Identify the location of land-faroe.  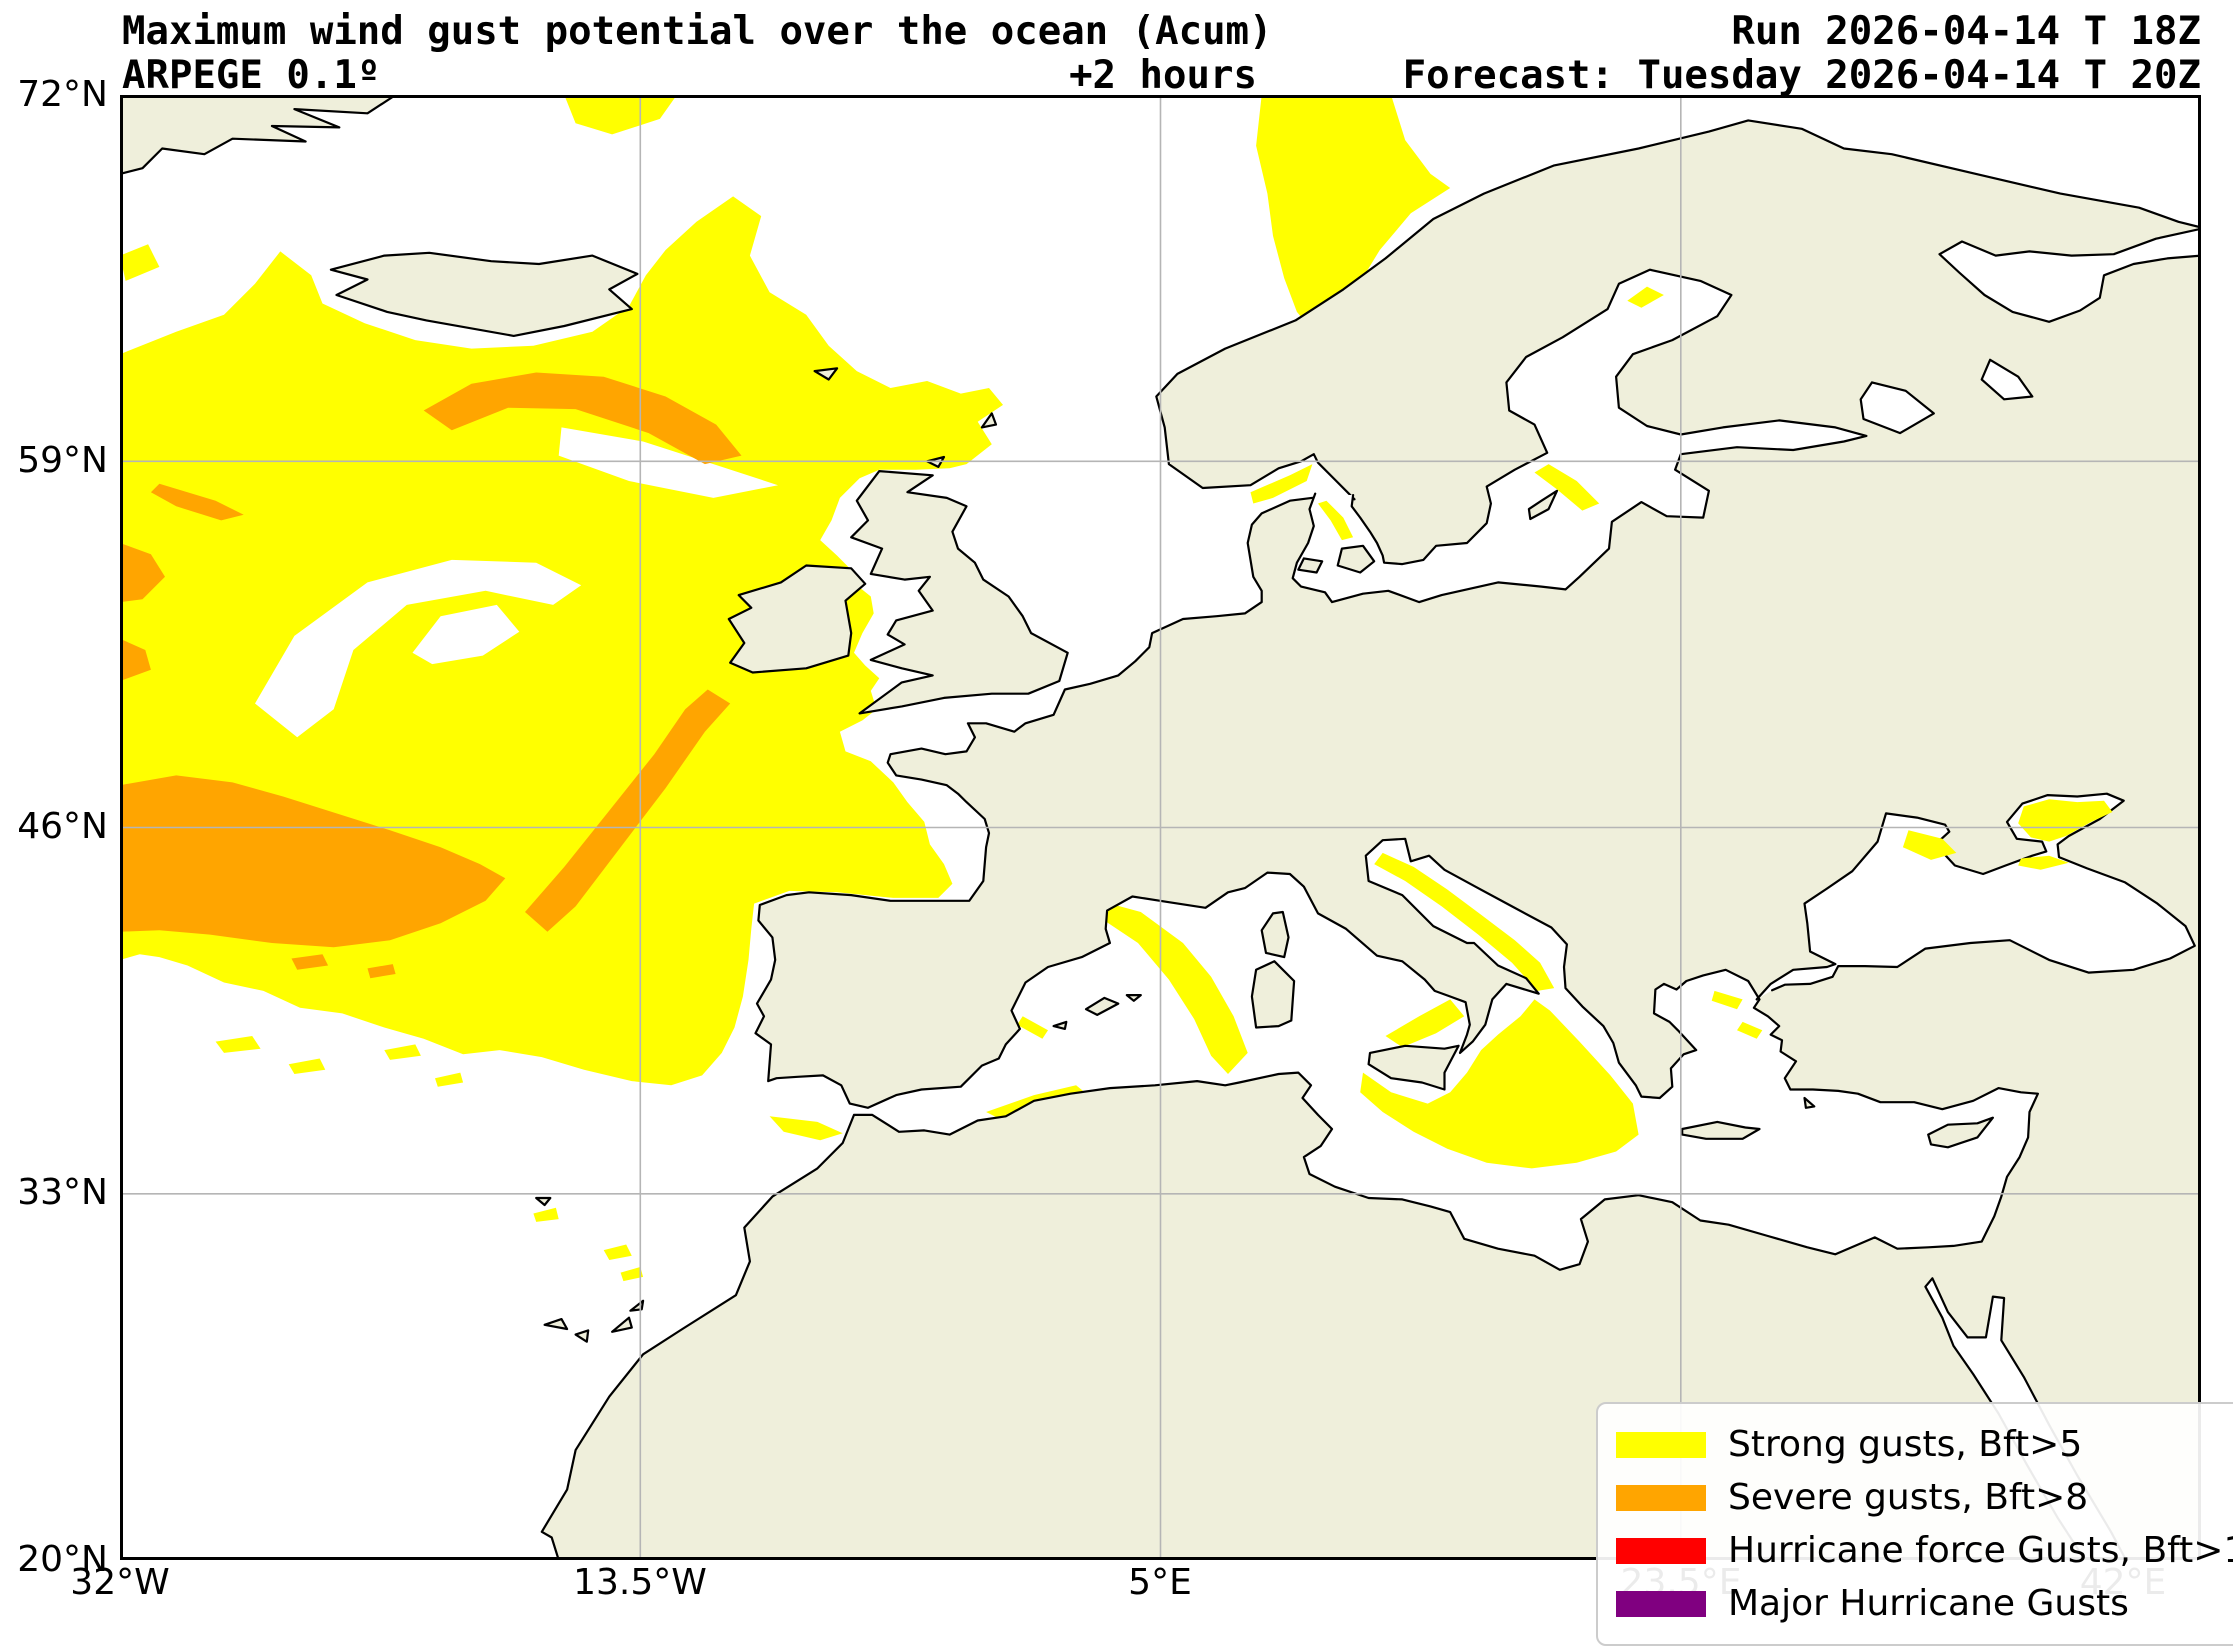
(826, 374).